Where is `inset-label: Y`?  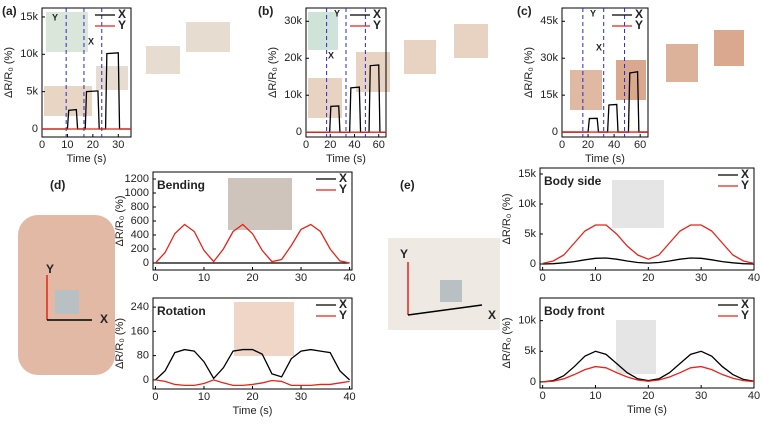 inset-label: Y is located at coordinates (337, 13).